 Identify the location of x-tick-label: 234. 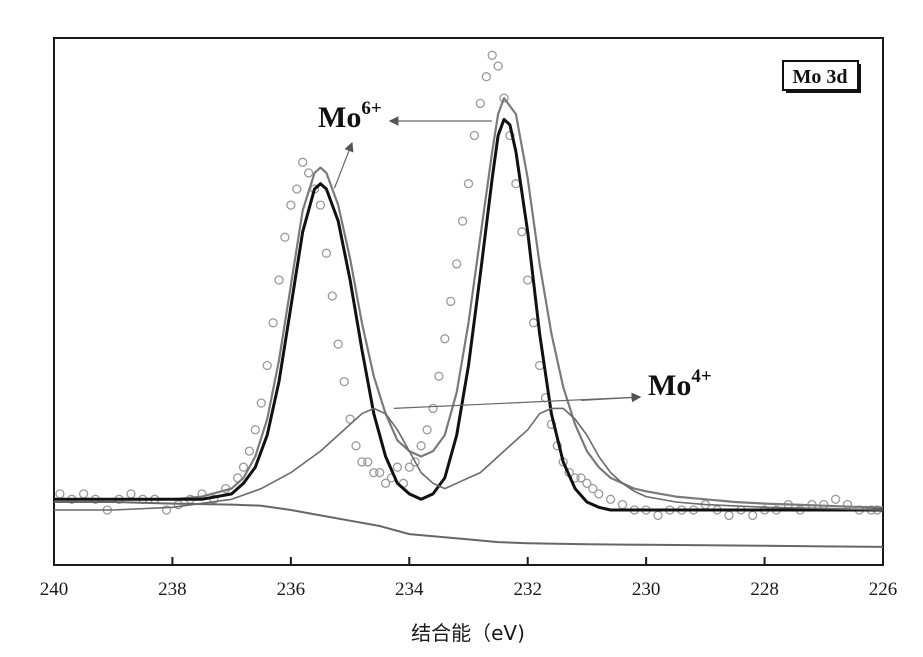
(409, 589).